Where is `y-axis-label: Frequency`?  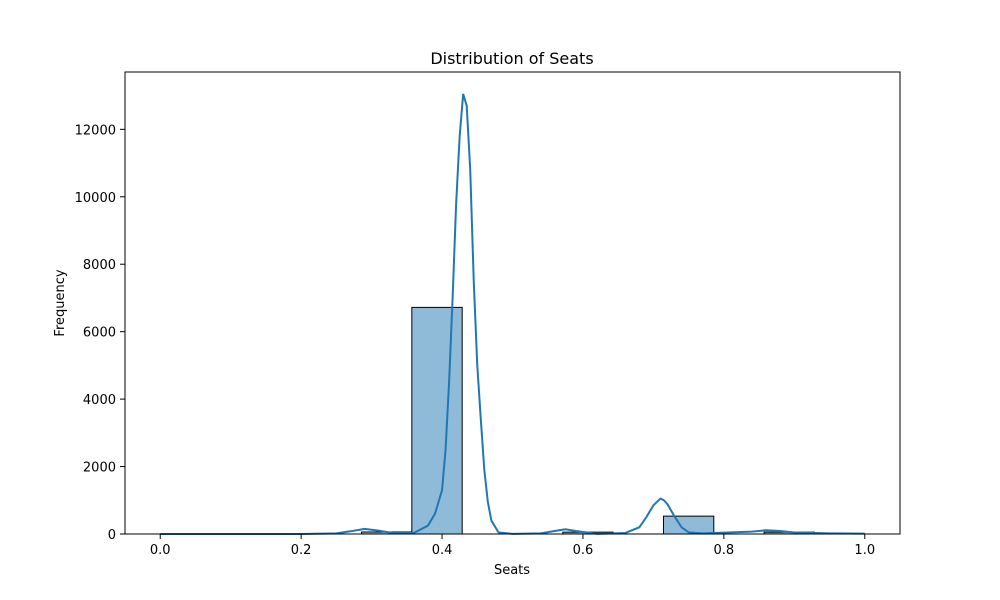
y-axis-label: Frequency is located at coordinates (60, 302).